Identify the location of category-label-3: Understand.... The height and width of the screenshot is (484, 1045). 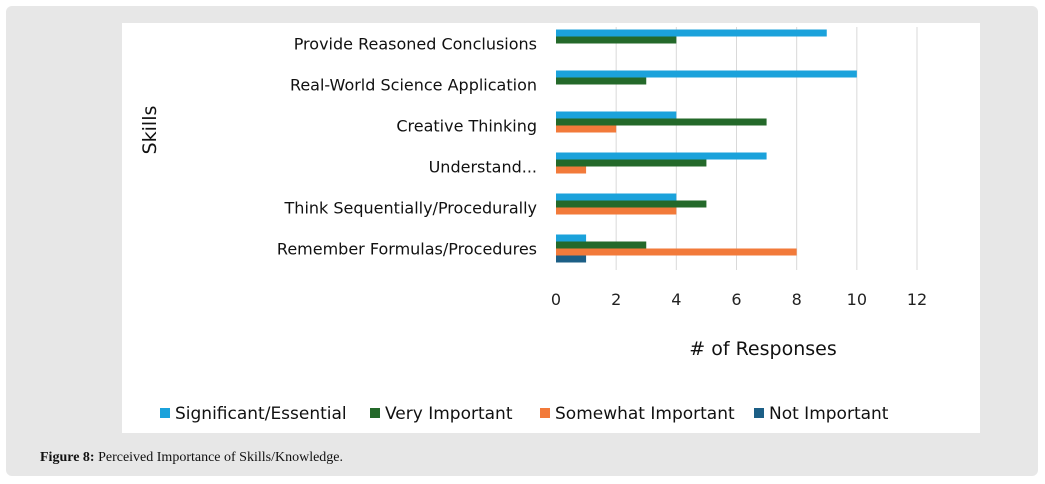
(483, 167).